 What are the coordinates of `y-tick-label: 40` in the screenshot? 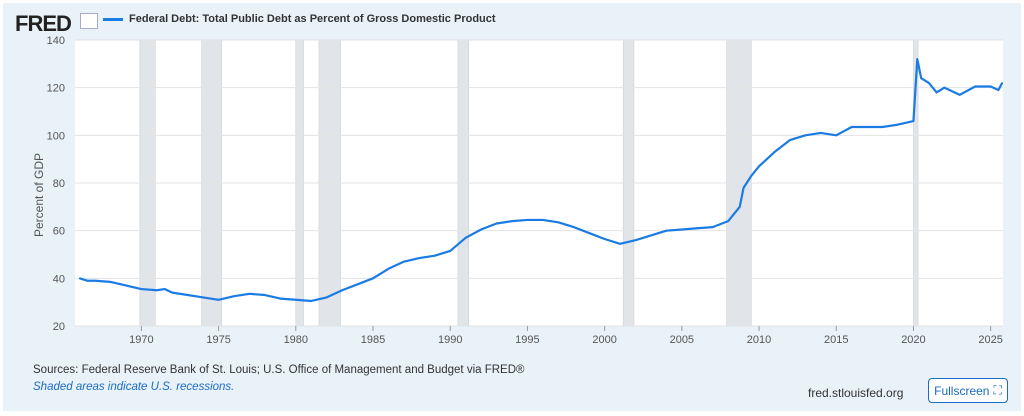 It's located at (59, 279).